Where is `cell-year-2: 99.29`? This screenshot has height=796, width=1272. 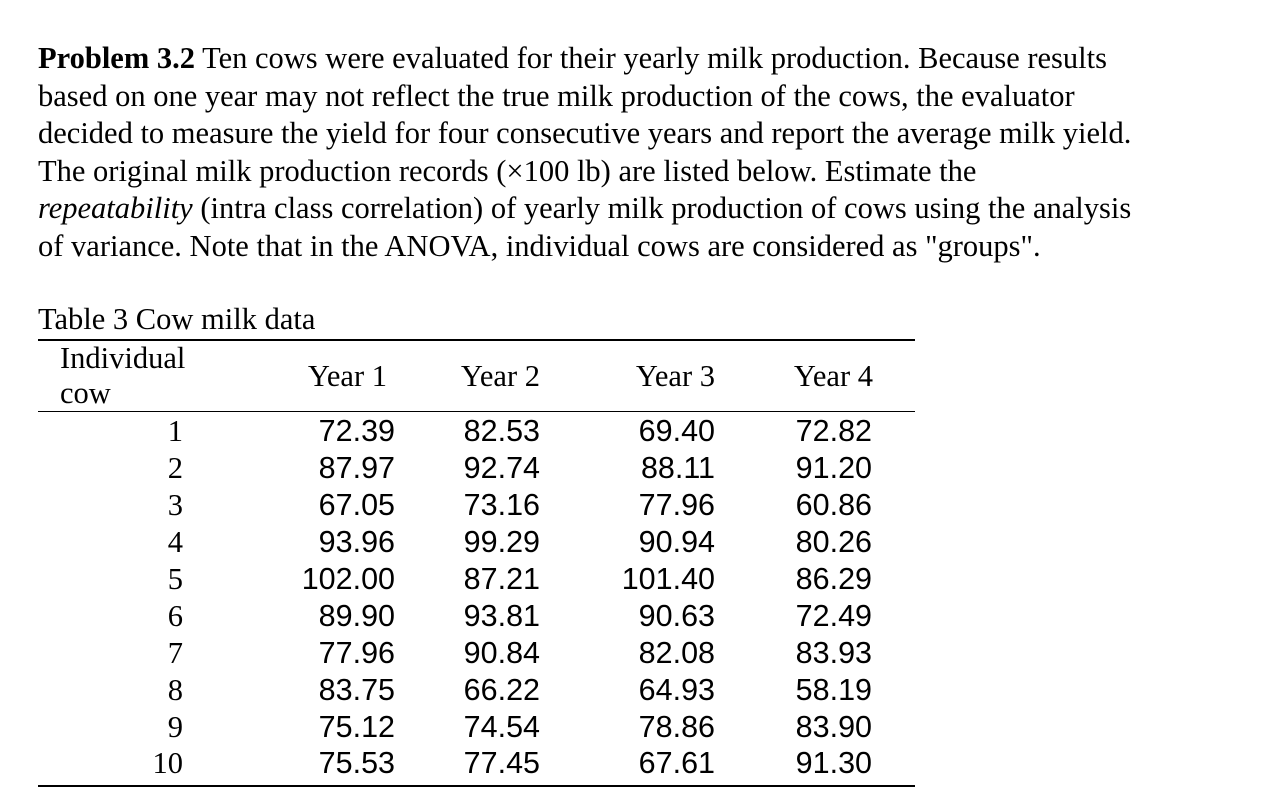 cell-year-2: 99.29 is located at coordinates (501, 542).